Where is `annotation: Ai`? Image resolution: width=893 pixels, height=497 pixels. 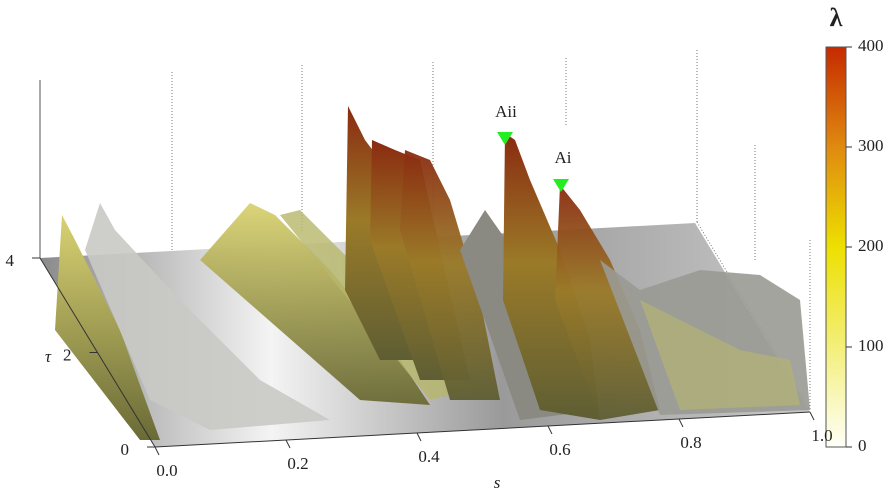 annotation: Ai is located at coordinates (563, 157).